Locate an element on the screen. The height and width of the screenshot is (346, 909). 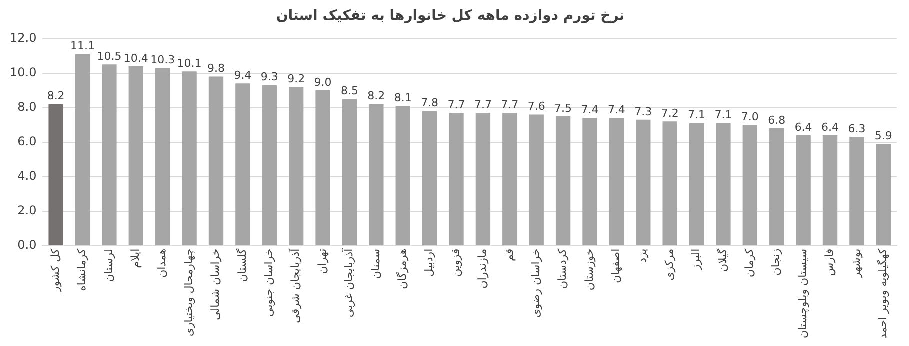
x-tick-label: کل کشور is located at coordinates (55, 270).